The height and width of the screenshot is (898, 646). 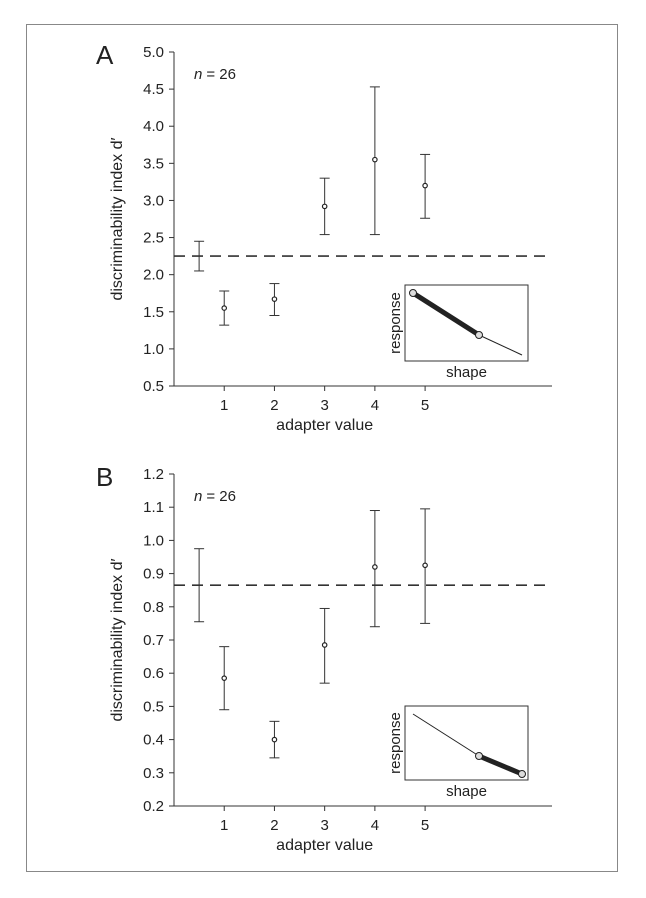 I want to click on y-tick-label: 5.0, so click(x=153, y=52).